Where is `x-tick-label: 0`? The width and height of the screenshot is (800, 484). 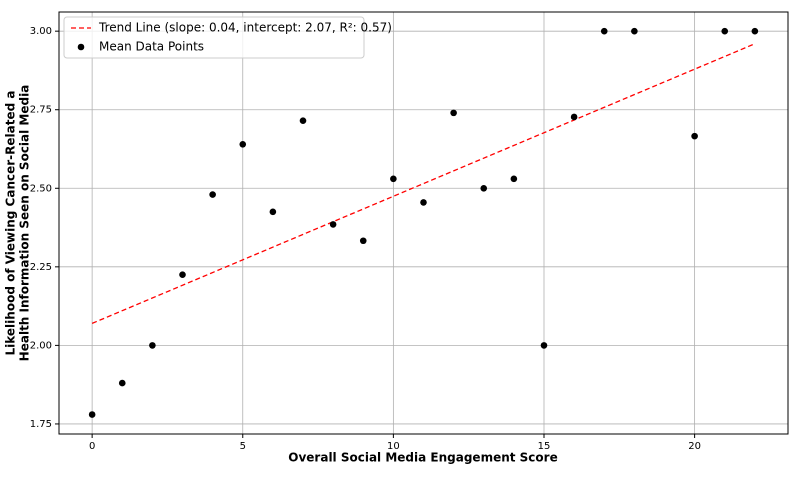
x-tick-label: 0 is located at coordinates (92, 446).